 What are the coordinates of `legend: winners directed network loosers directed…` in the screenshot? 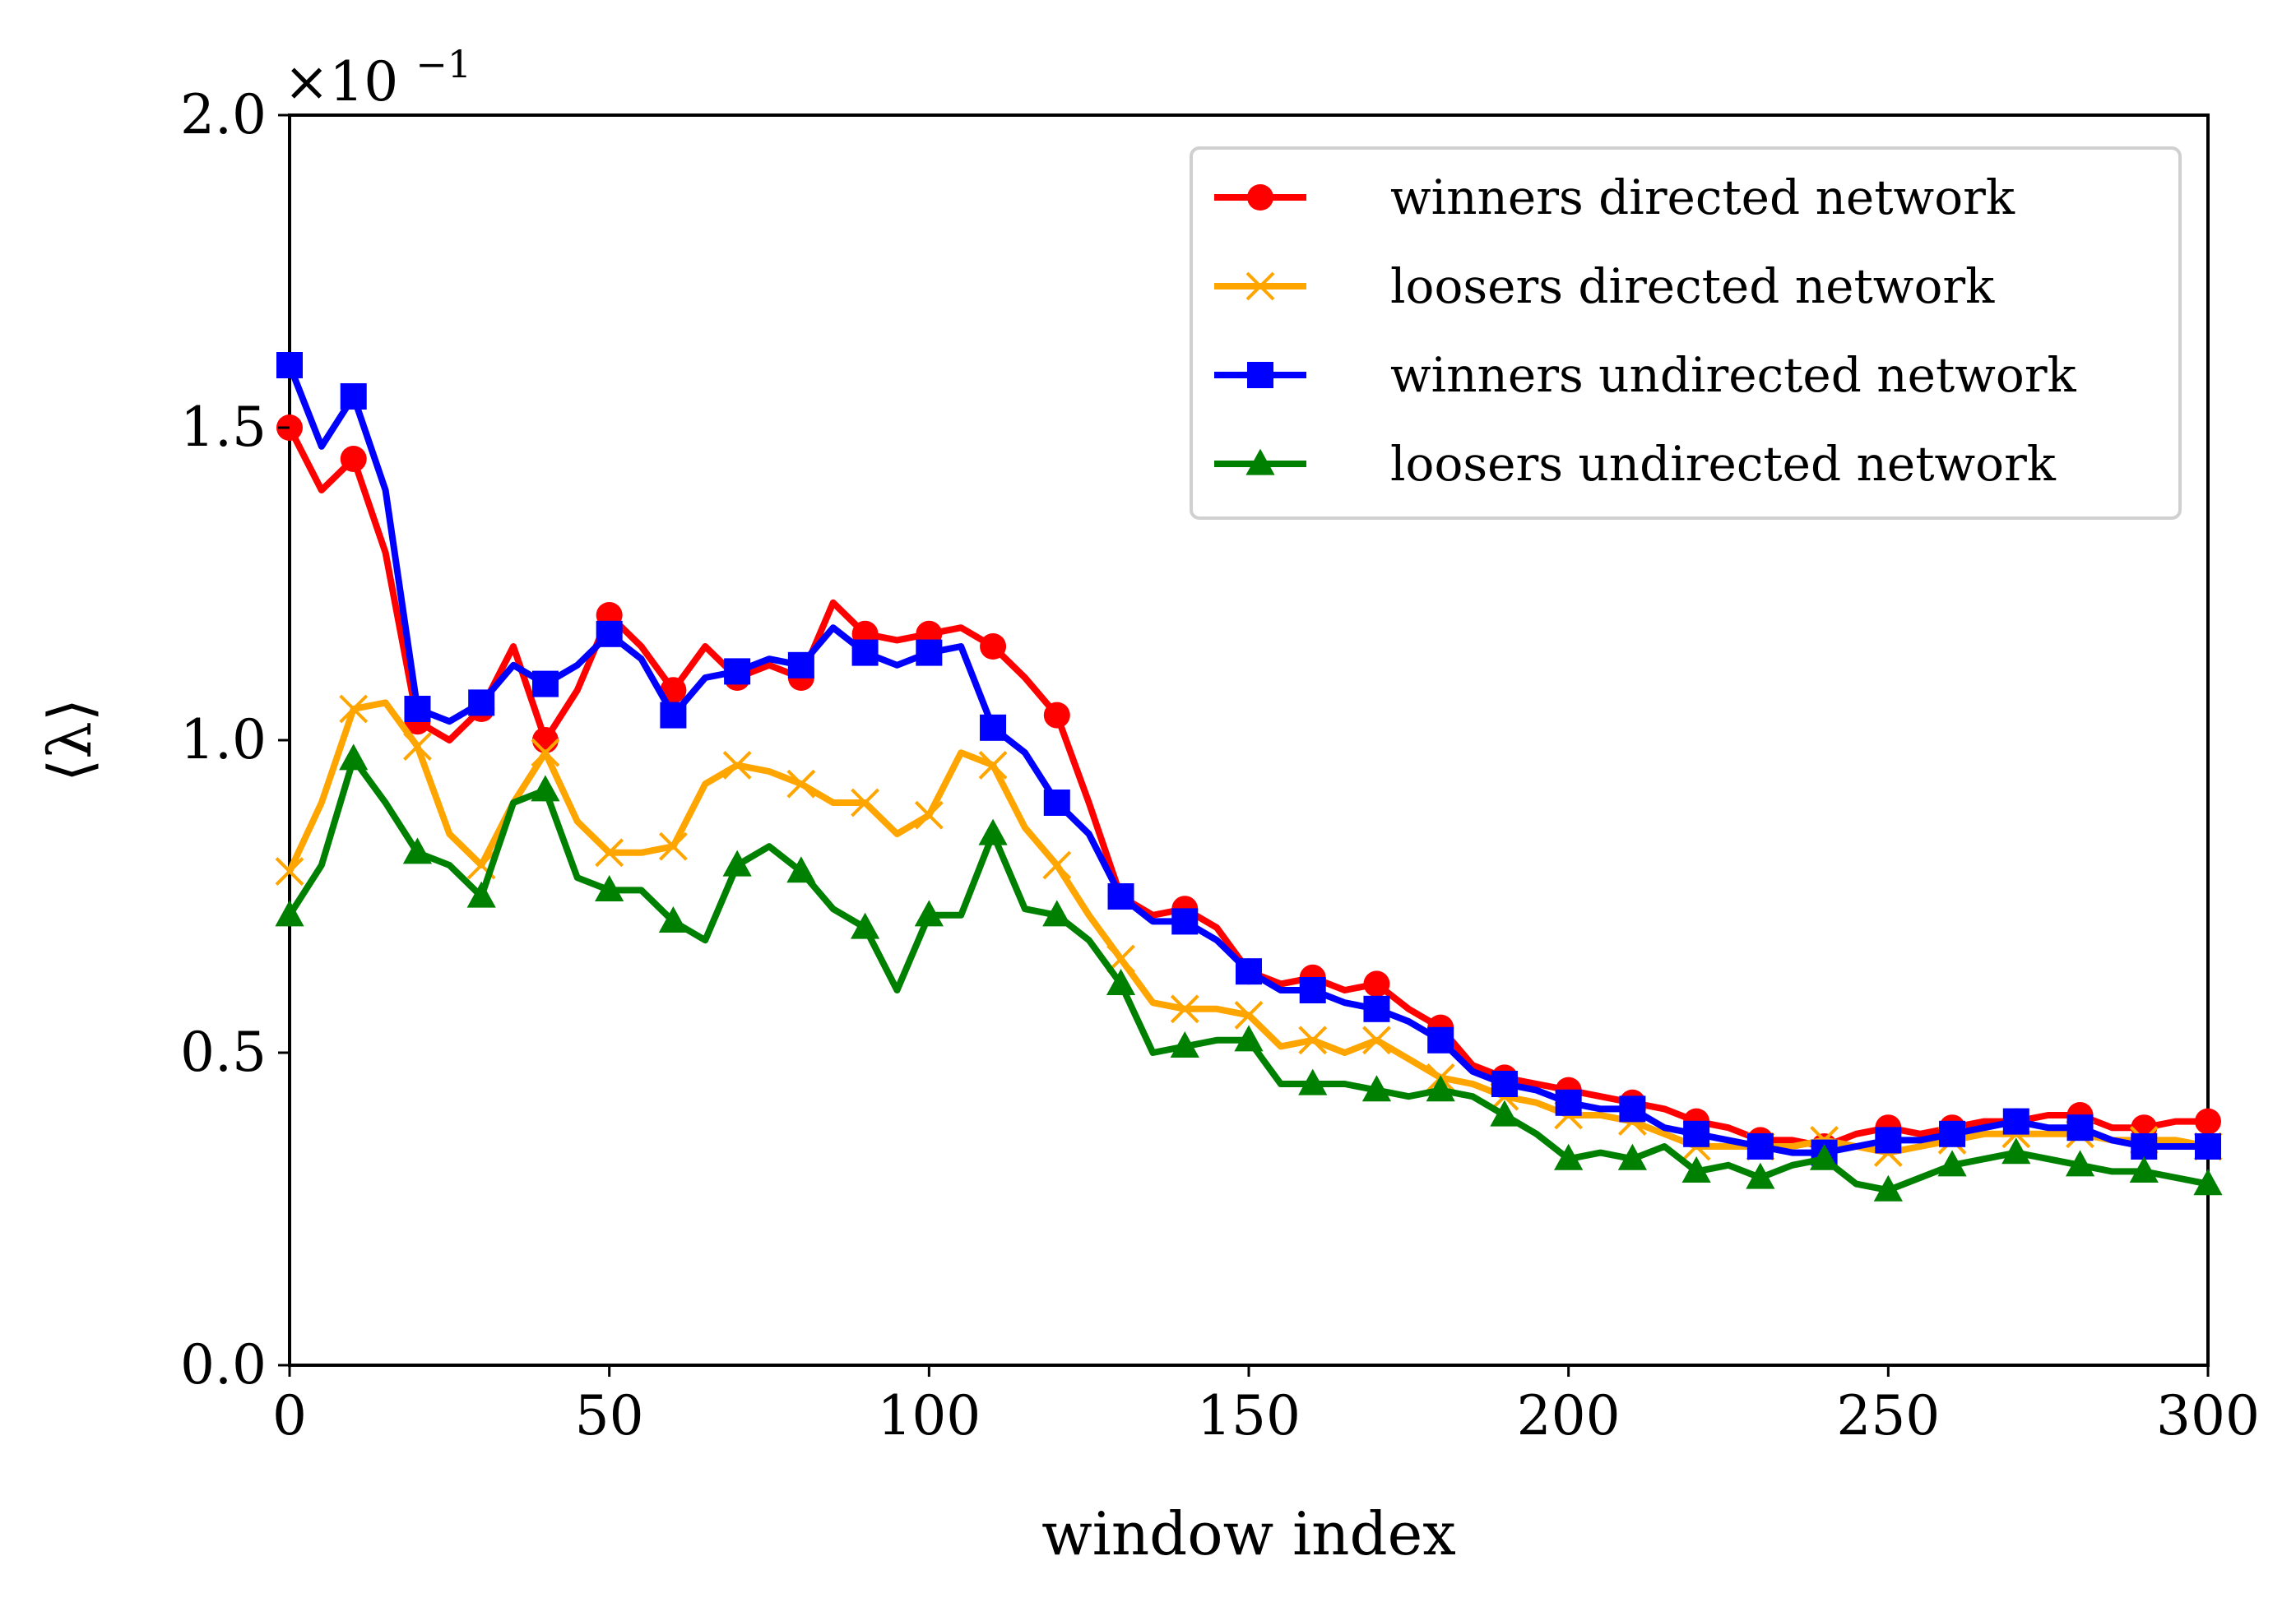 It's located at (1686, 333).